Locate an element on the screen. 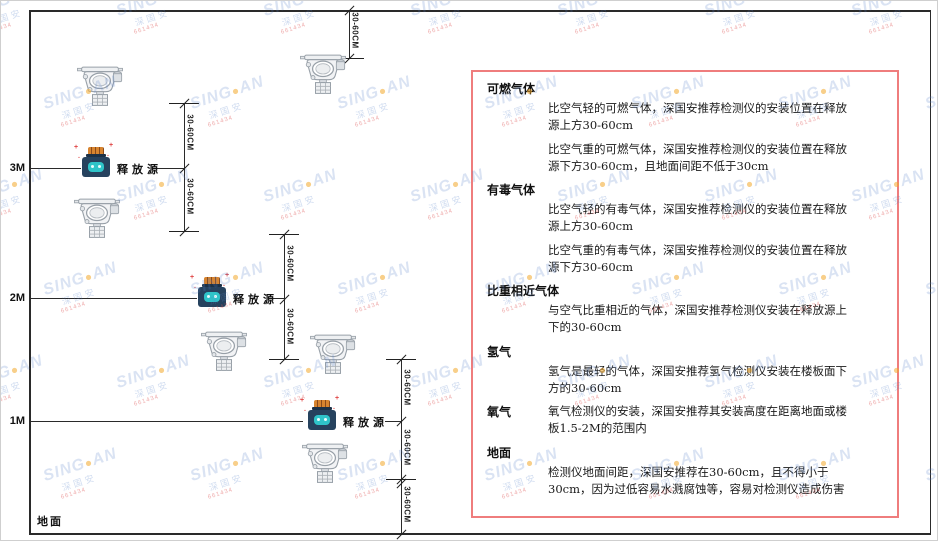  release-source-icon: ++·· is located at coordinates (209, 290).